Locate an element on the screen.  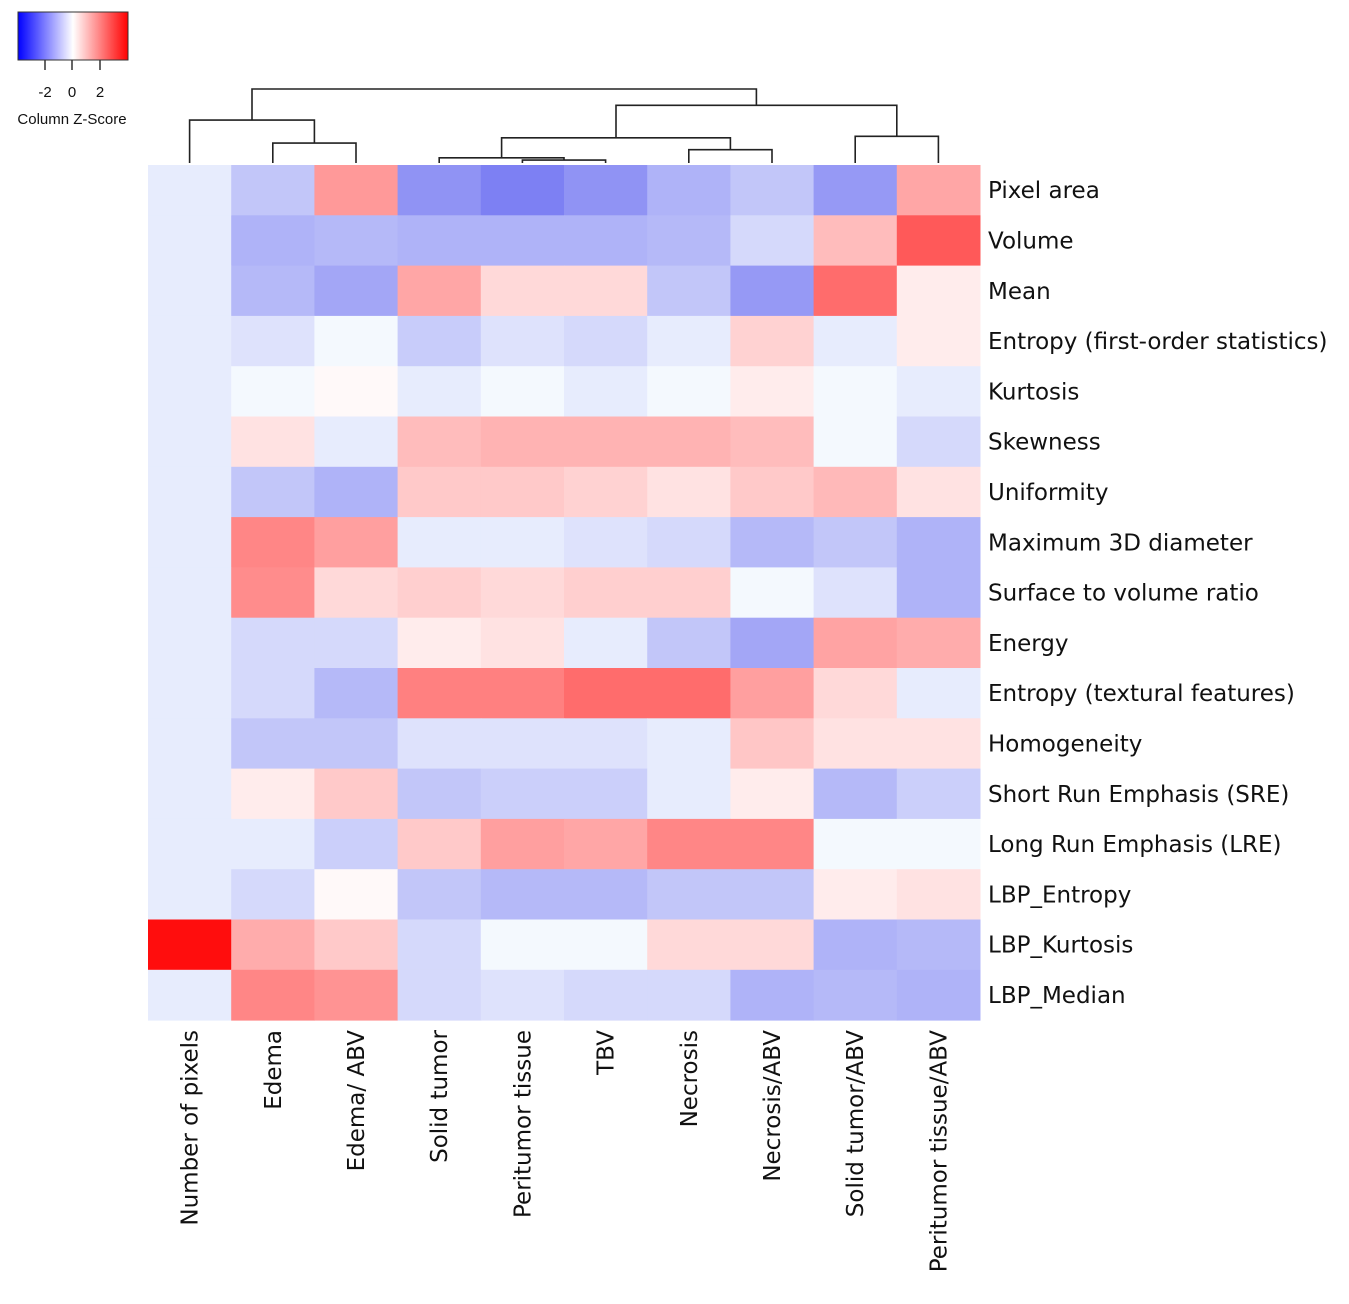
row-label: Volume is located at coordinates (1031, 241).